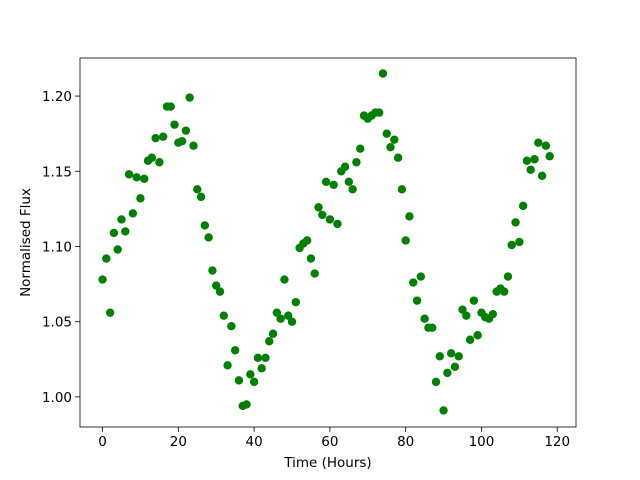 The width and height of the screenshot is (640, 480). What do you see at coordinates (57, 172) in the screenshot?
I see `y-tick-label: 1.15` at bounding box center [57, 172].